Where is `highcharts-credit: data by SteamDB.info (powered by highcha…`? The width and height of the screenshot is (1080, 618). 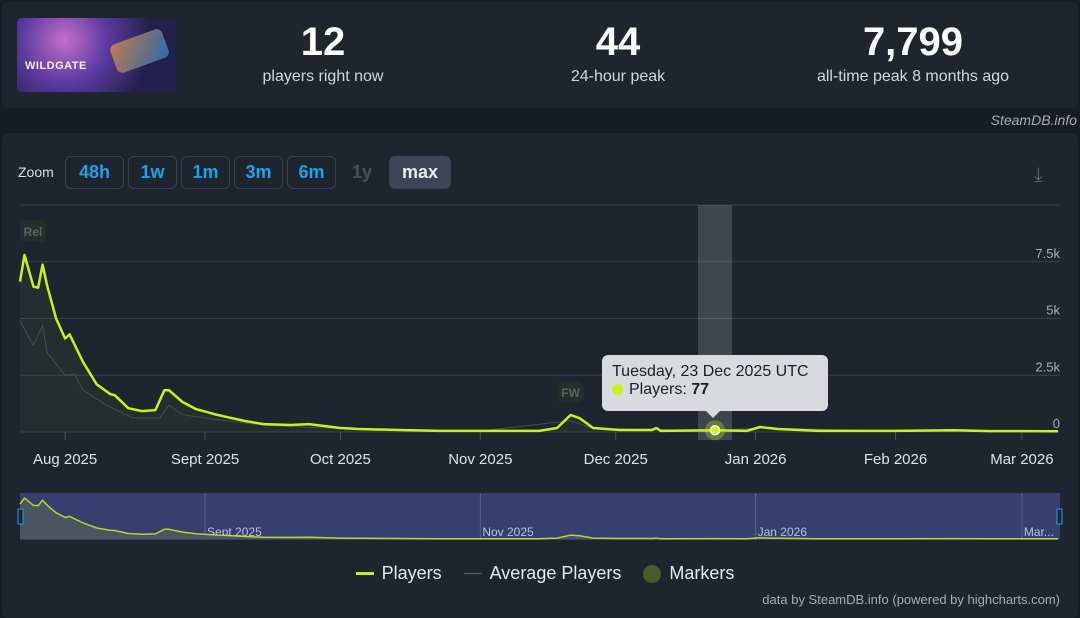 highcharts-credit: data by SteamDB.info (powered by highcha… is located at coordinates (911, 599).